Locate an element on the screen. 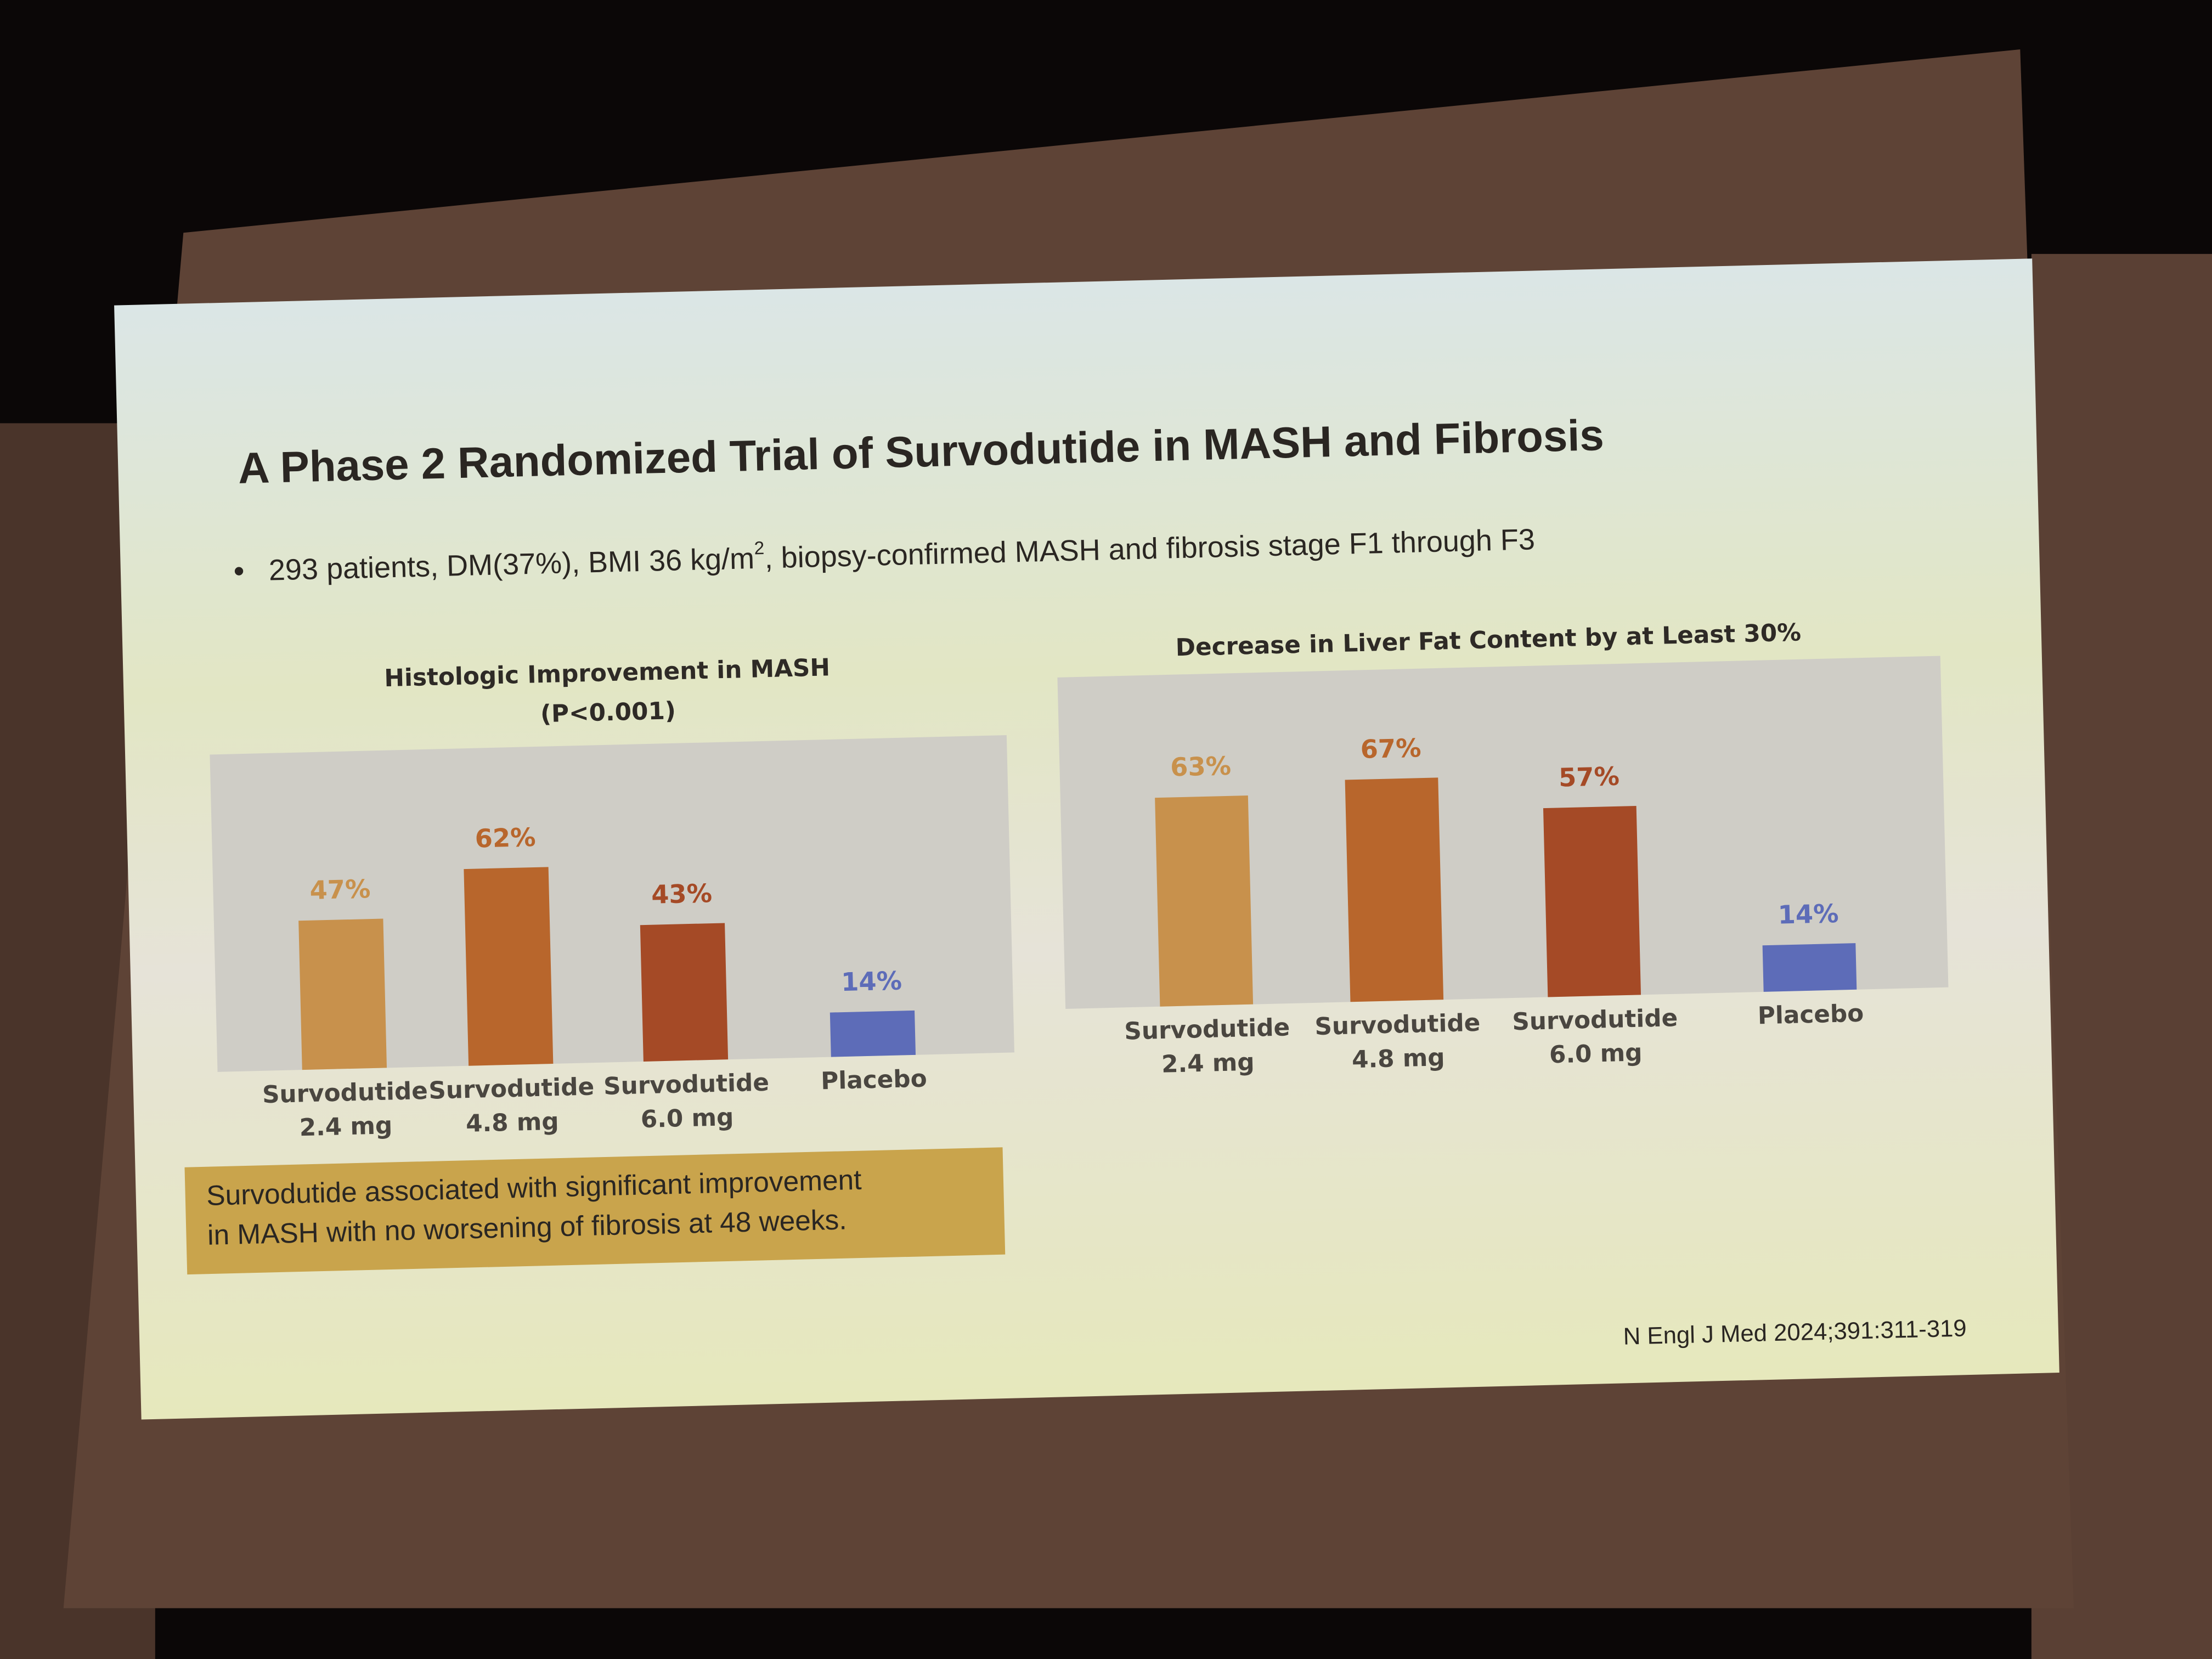 This screenshot has height=1659, width=2212. value-label: 47% is located at coordinates (340, 890).